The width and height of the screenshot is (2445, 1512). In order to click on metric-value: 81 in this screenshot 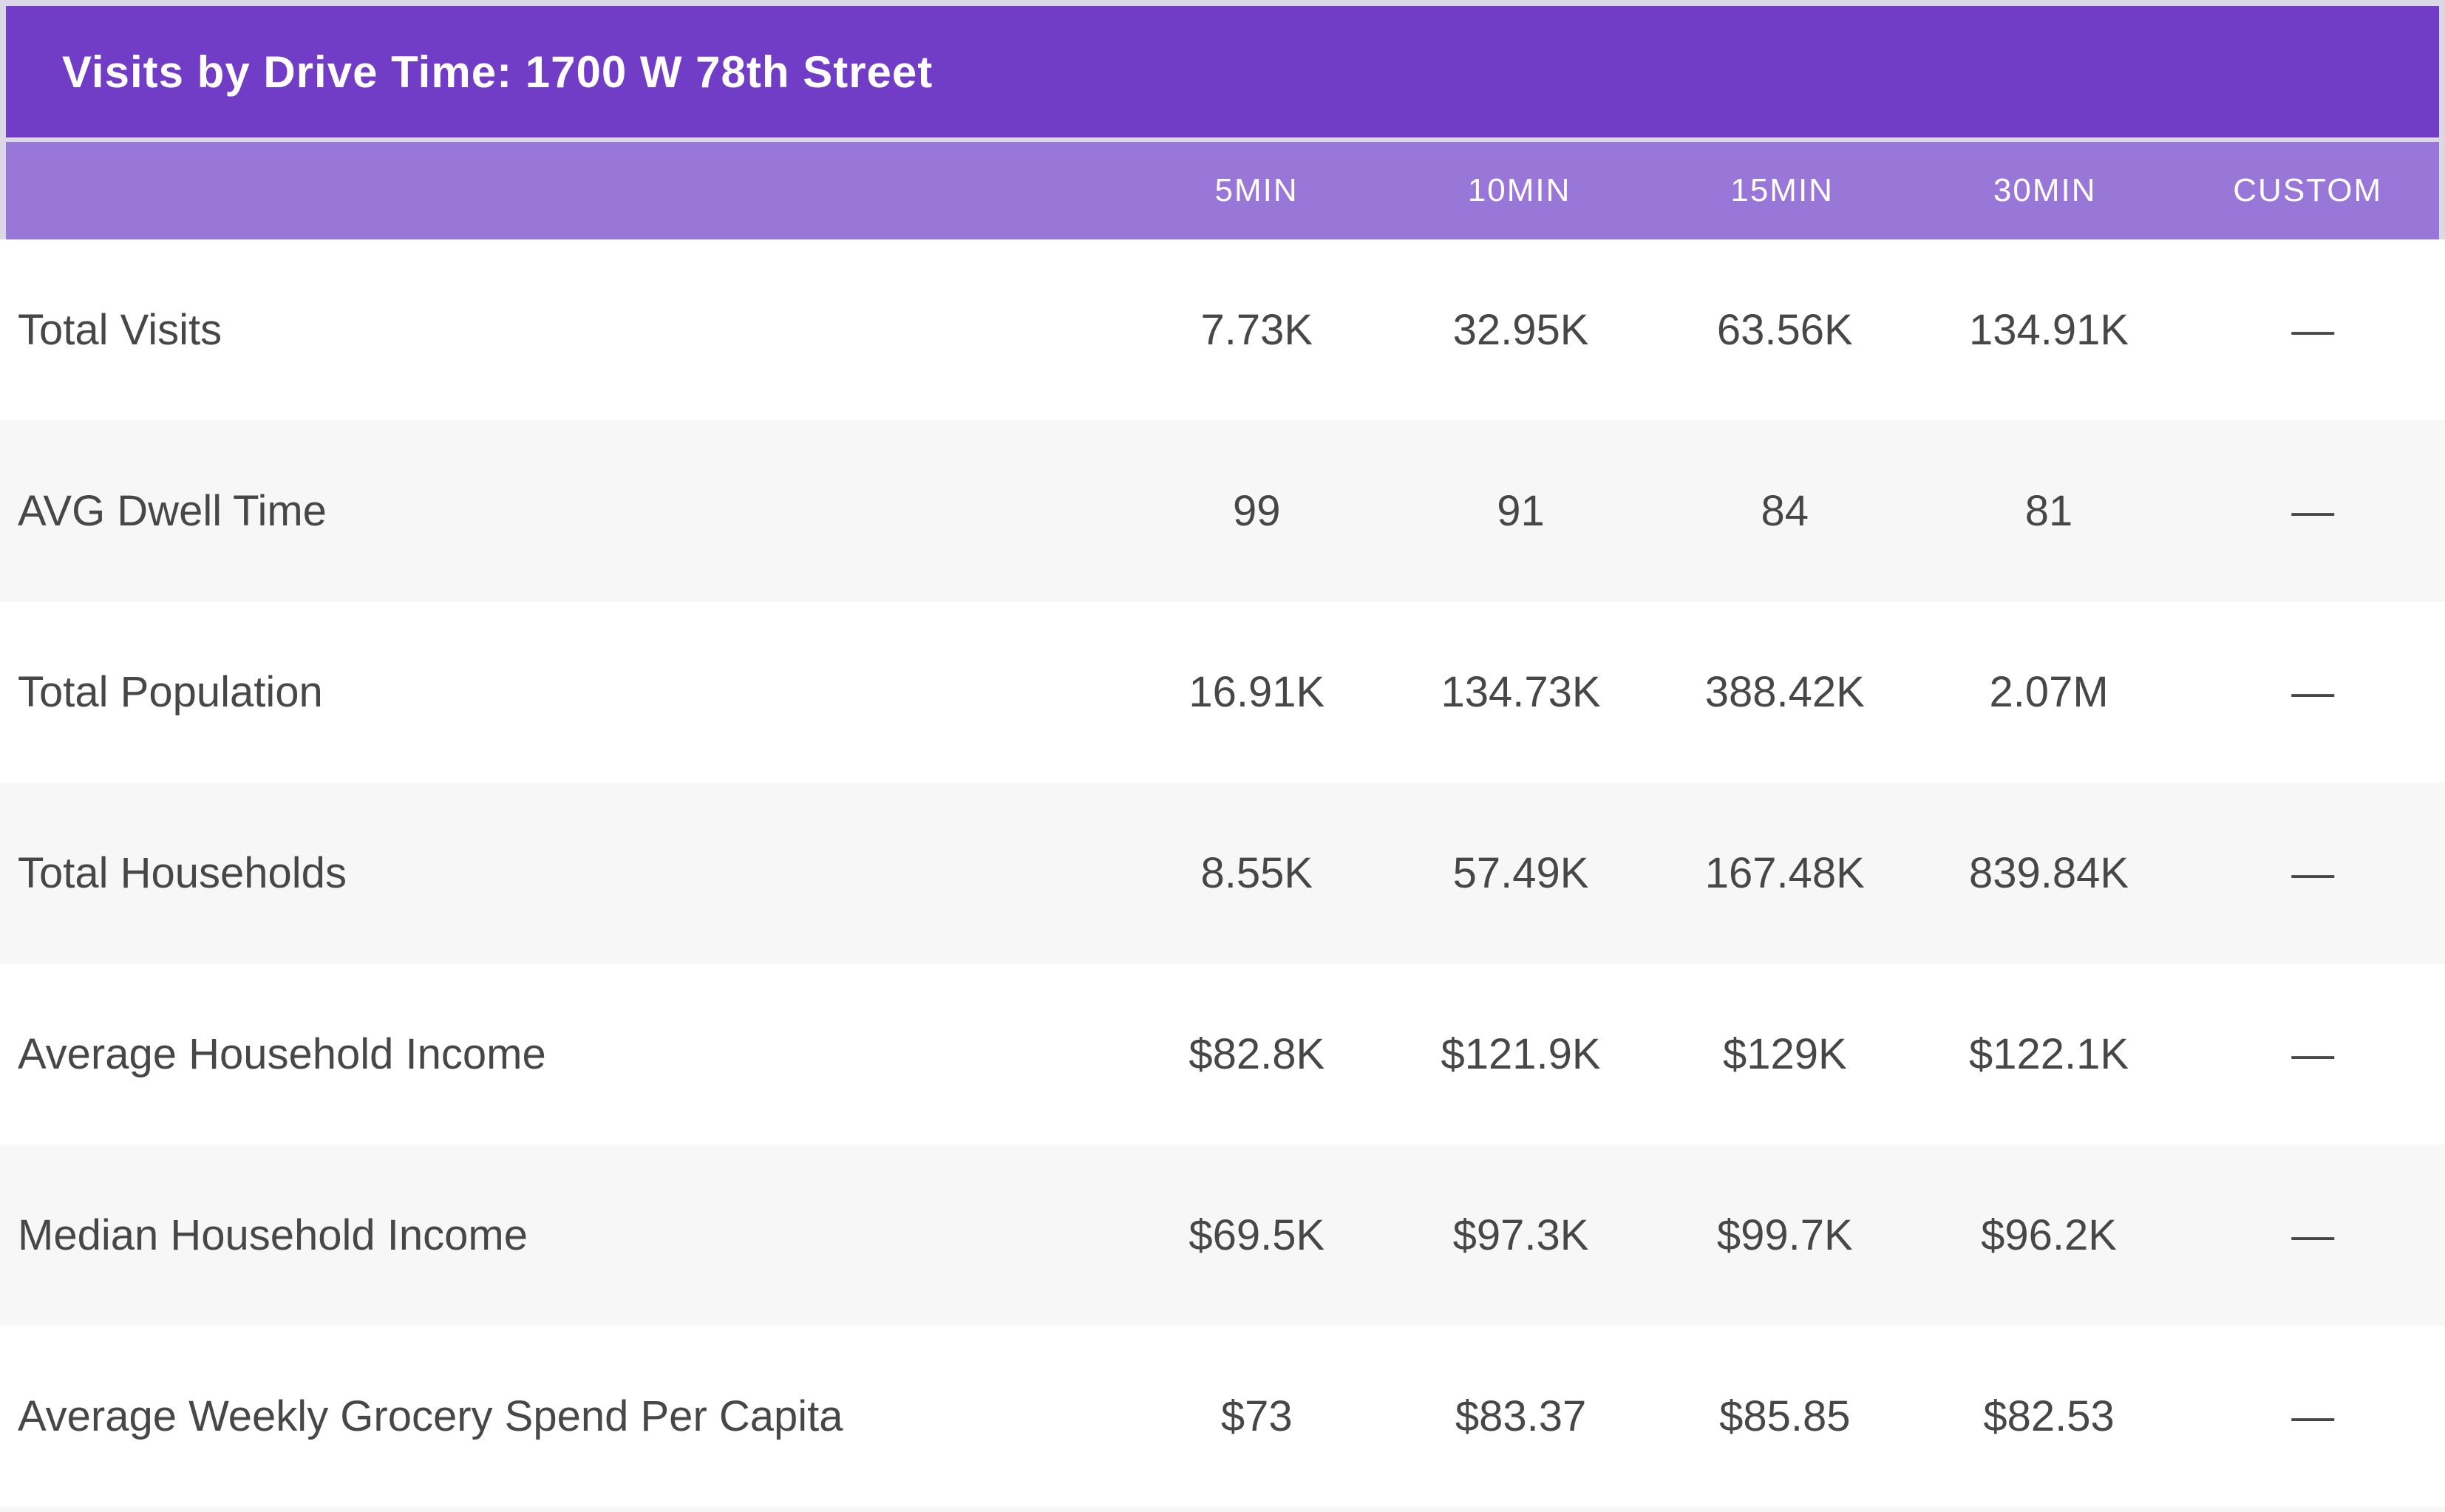, I will do `click(2048, 511)`.